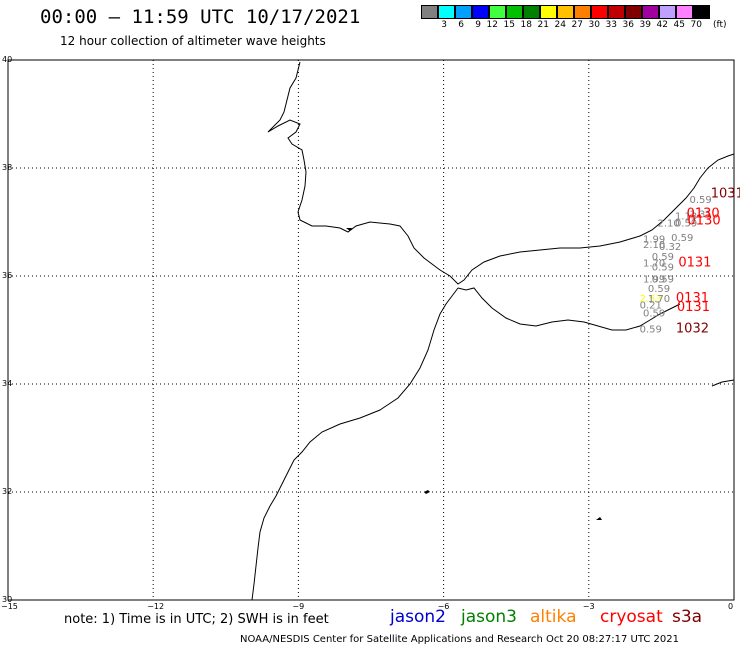 The height and width of the screenshot is (650, 740). What do you see at coordinates (588, 606) in the screenshot?
I see `longitude-tick: −3` at bounding box center [588, 606].